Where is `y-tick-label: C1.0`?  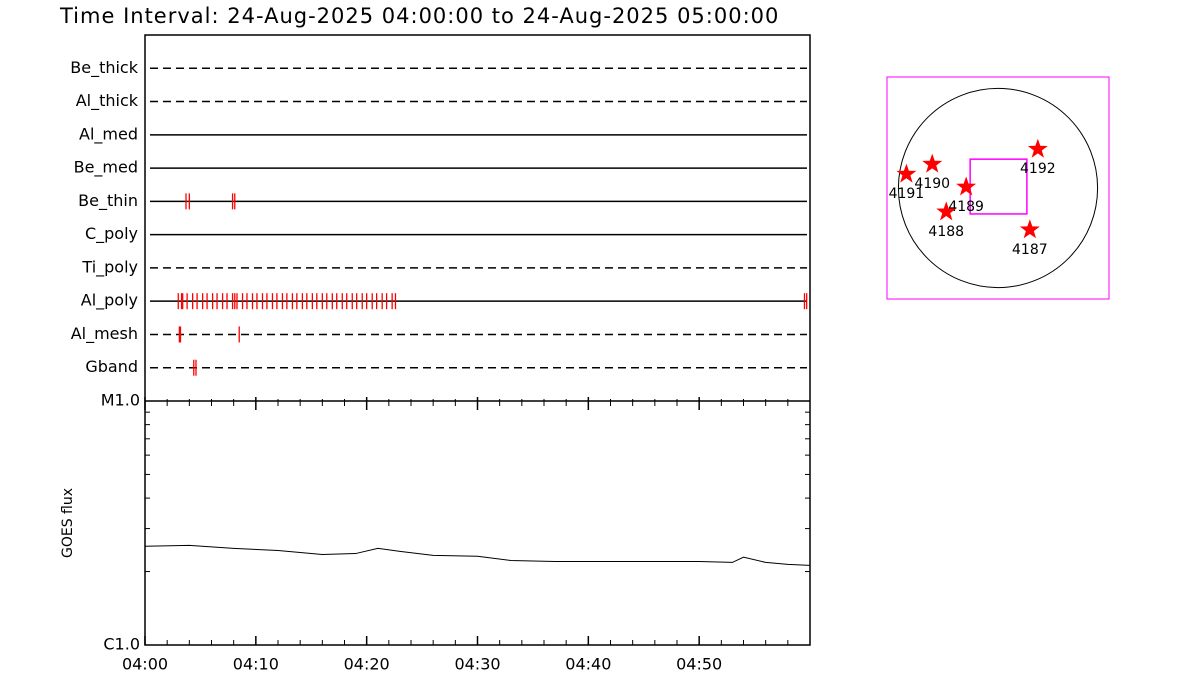 y-tick-label: C1.0 is located at coordinates (121, 644).